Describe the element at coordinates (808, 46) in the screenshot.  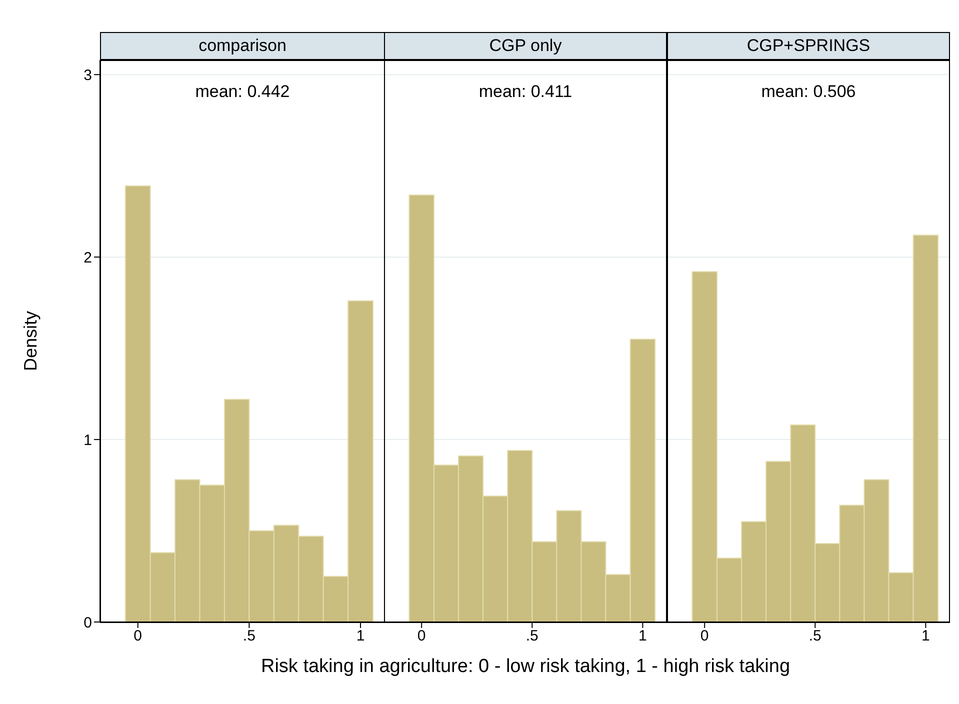
I see `chart-title: CGP+SPRINGS` at that location.